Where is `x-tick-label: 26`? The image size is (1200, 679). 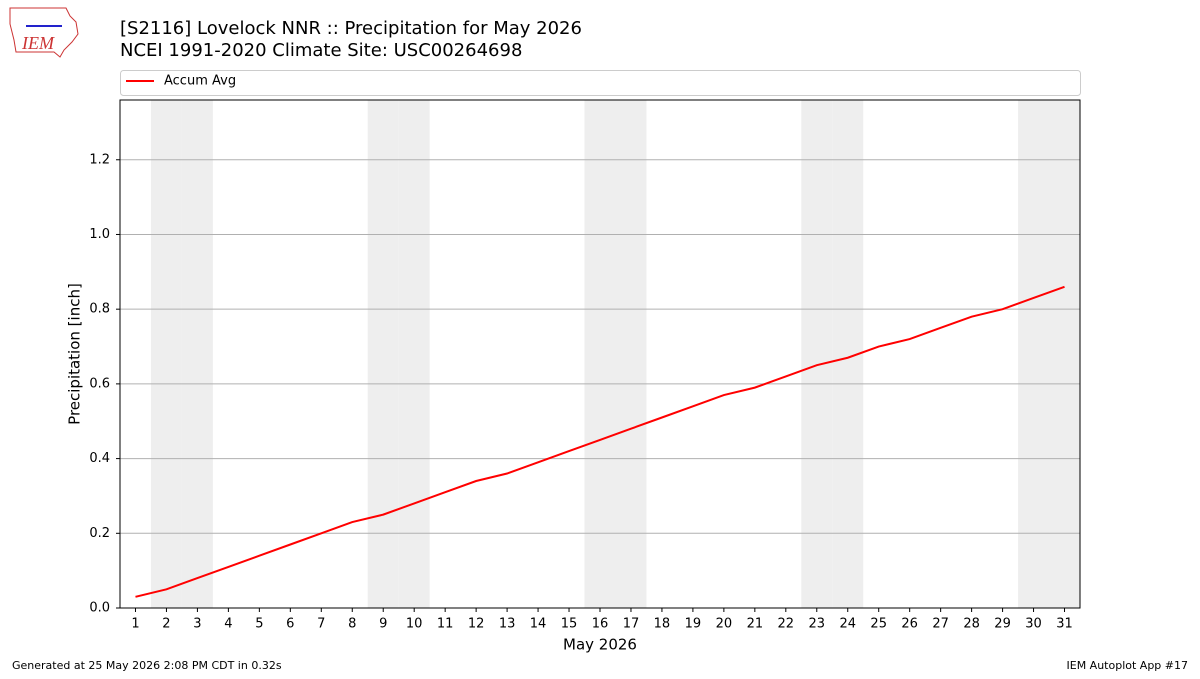 x-tick-label: 26 is located at coordinates (909, 624).